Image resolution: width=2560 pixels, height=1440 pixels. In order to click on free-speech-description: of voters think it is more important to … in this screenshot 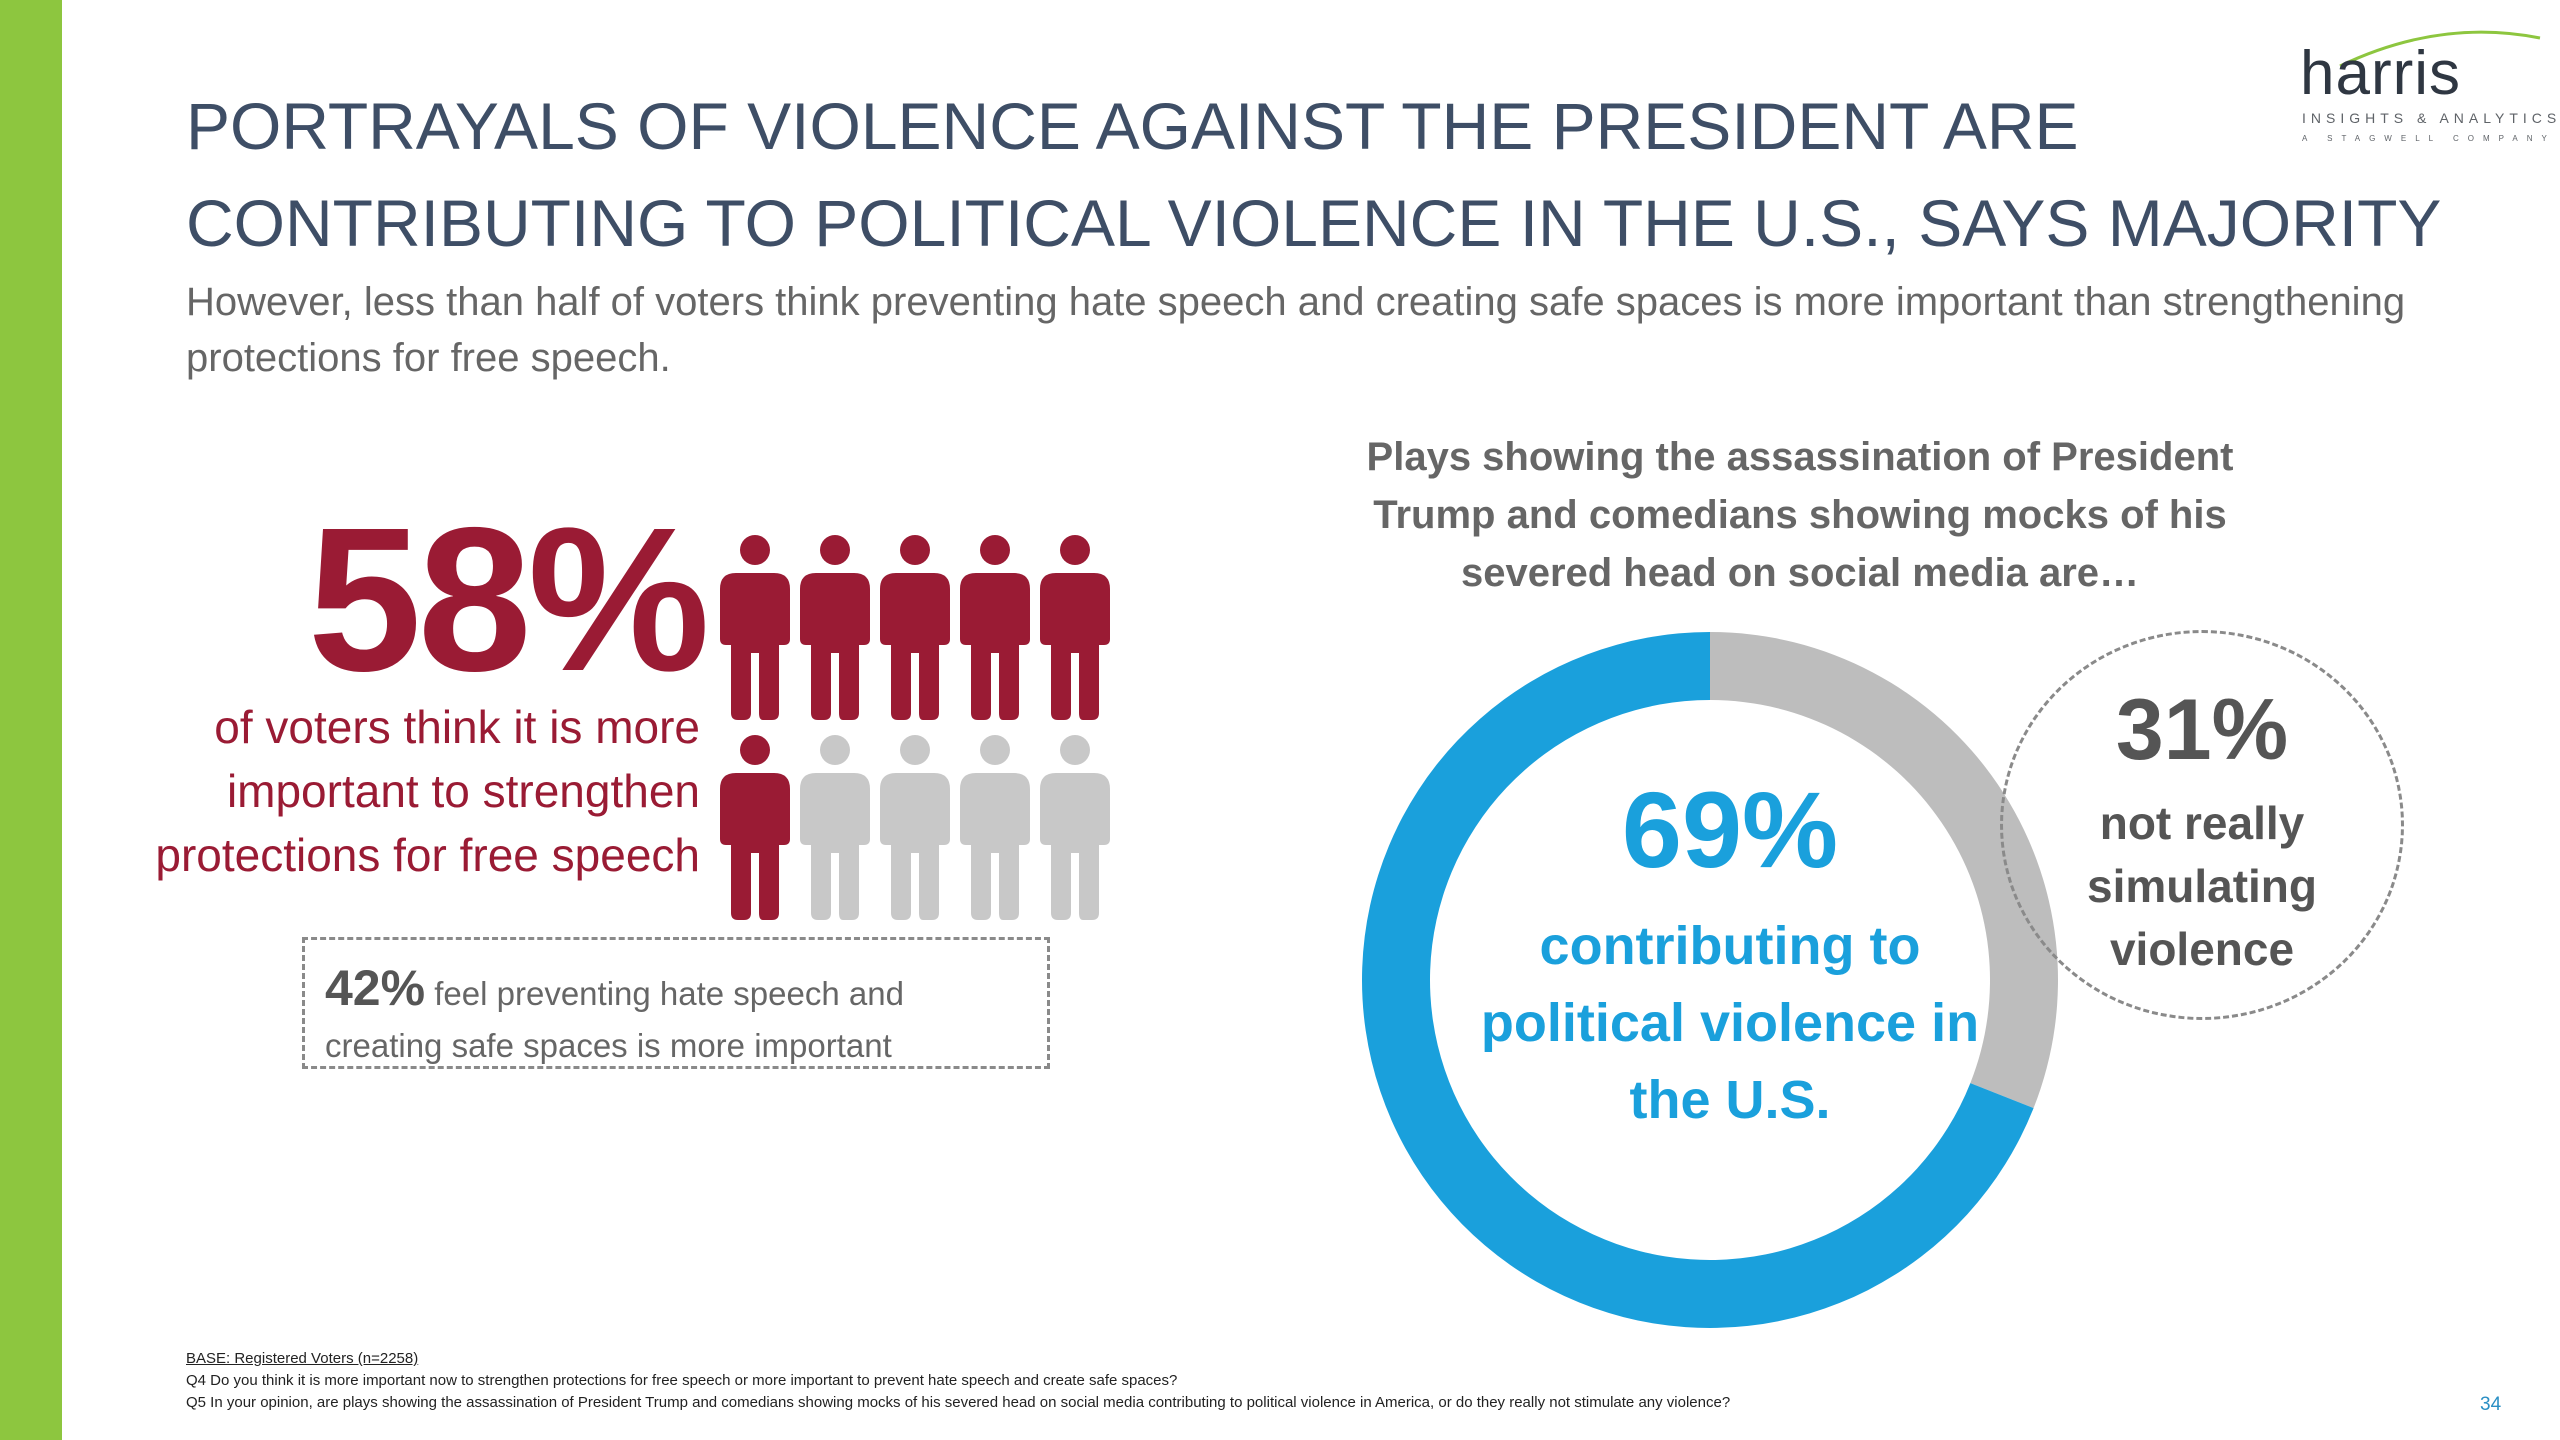, I will do `click(427, 791)`.